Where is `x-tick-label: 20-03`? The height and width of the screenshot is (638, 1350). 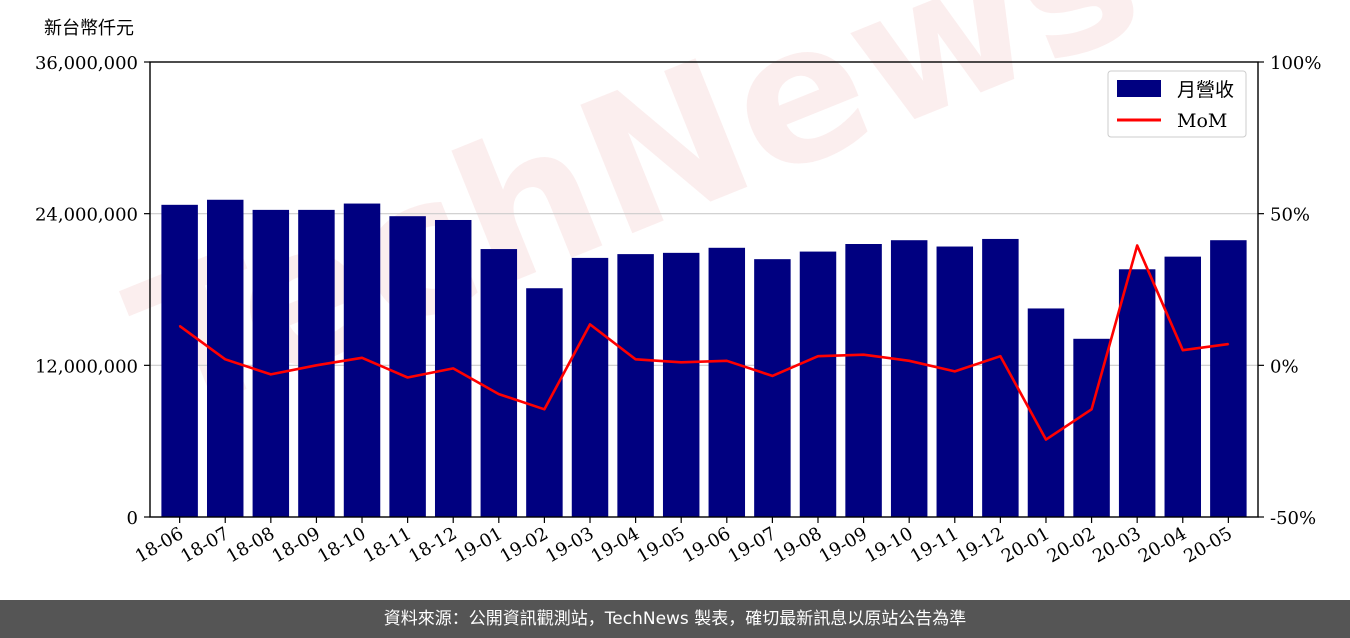
x-tick-label: 20-03 is located at coordinates (1116, 545).